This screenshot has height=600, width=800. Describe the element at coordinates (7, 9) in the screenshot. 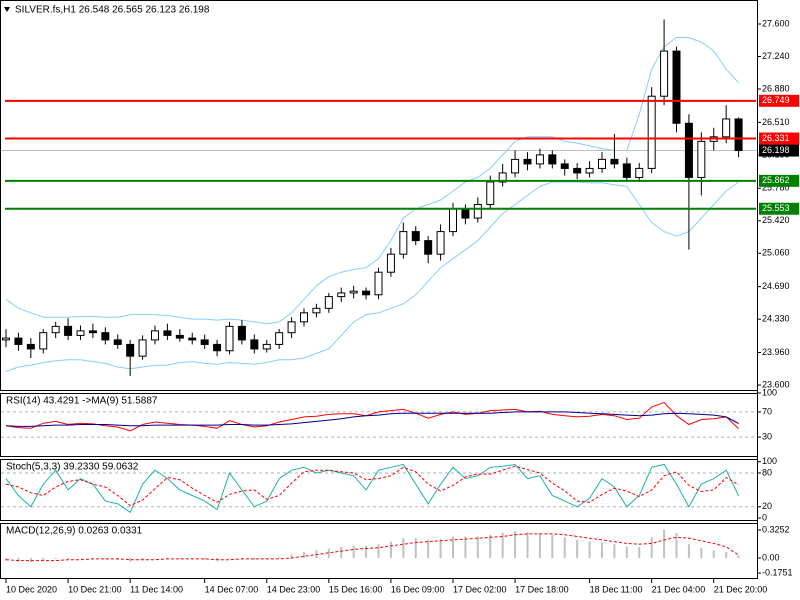

I see `menu-triangle` at that location.